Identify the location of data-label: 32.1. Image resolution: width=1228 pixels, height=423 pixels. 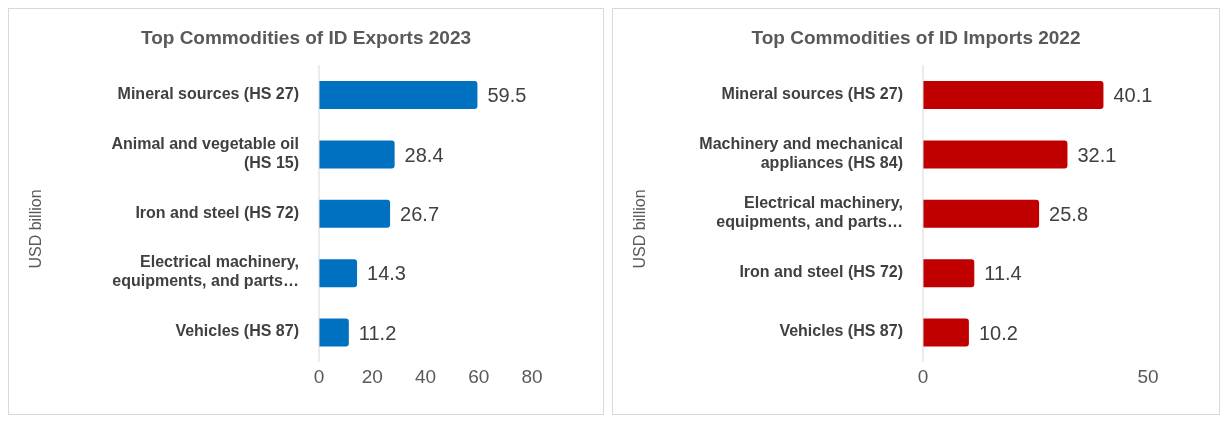
(1097, 154).